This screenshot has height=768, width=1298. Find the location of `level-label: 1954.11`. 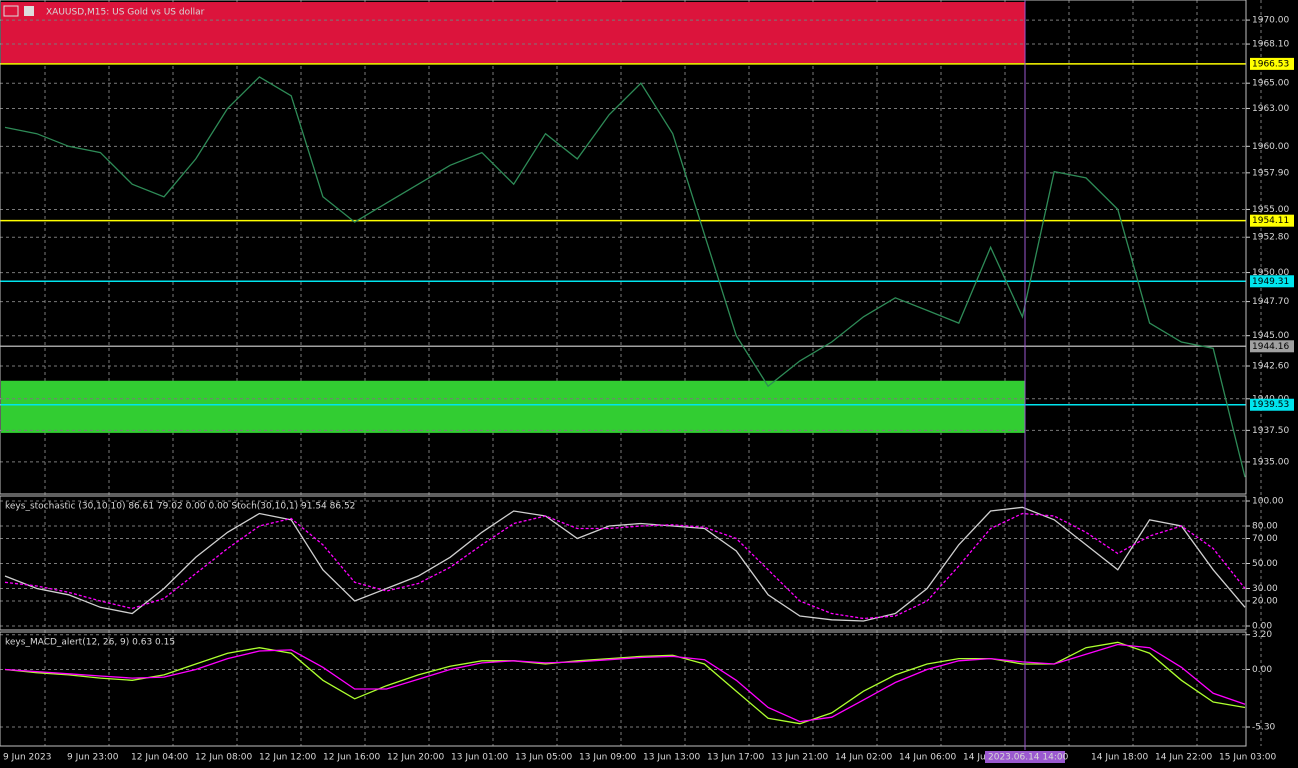

level-label: 1954.11 is located at coordinates (1270, 221).